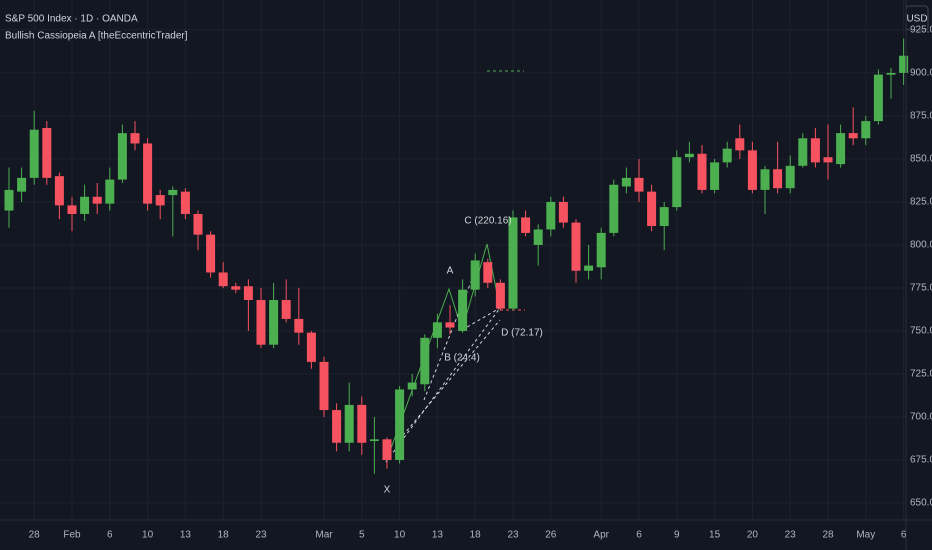 The width and height of the screenshot is (932, 550). Describe the element at coordinates (865, 535) in the screenshot. I see `x-tick-label: May` at that location.